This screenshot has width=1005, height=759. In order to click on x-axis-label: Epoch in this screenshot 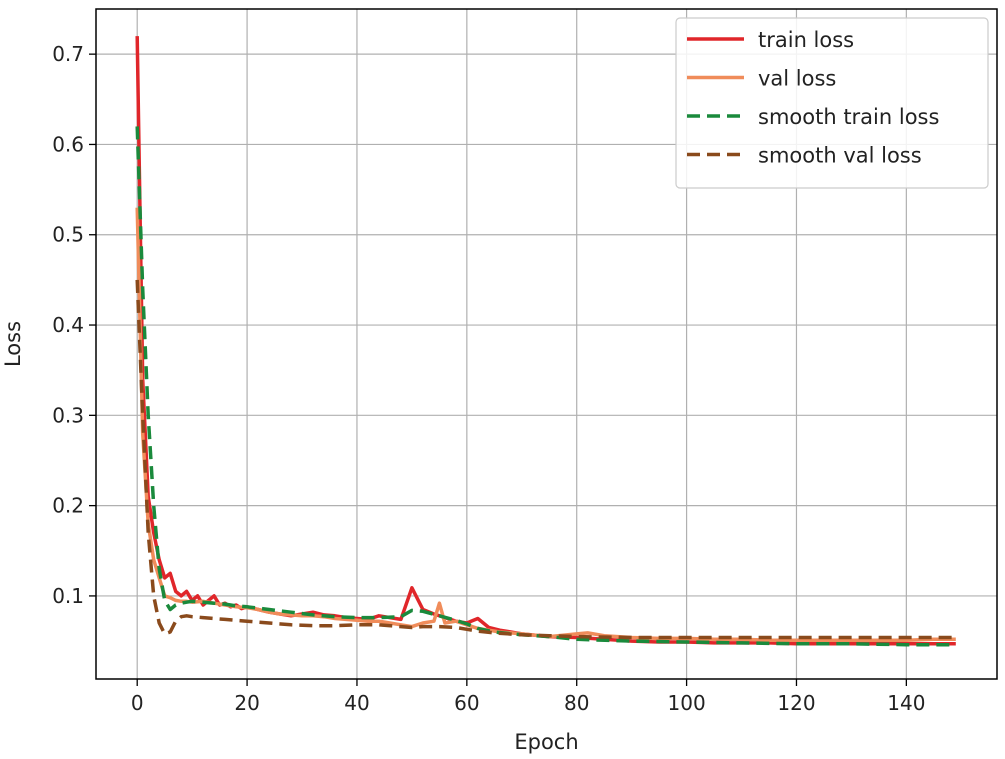, I will do `click(546, 742)`.